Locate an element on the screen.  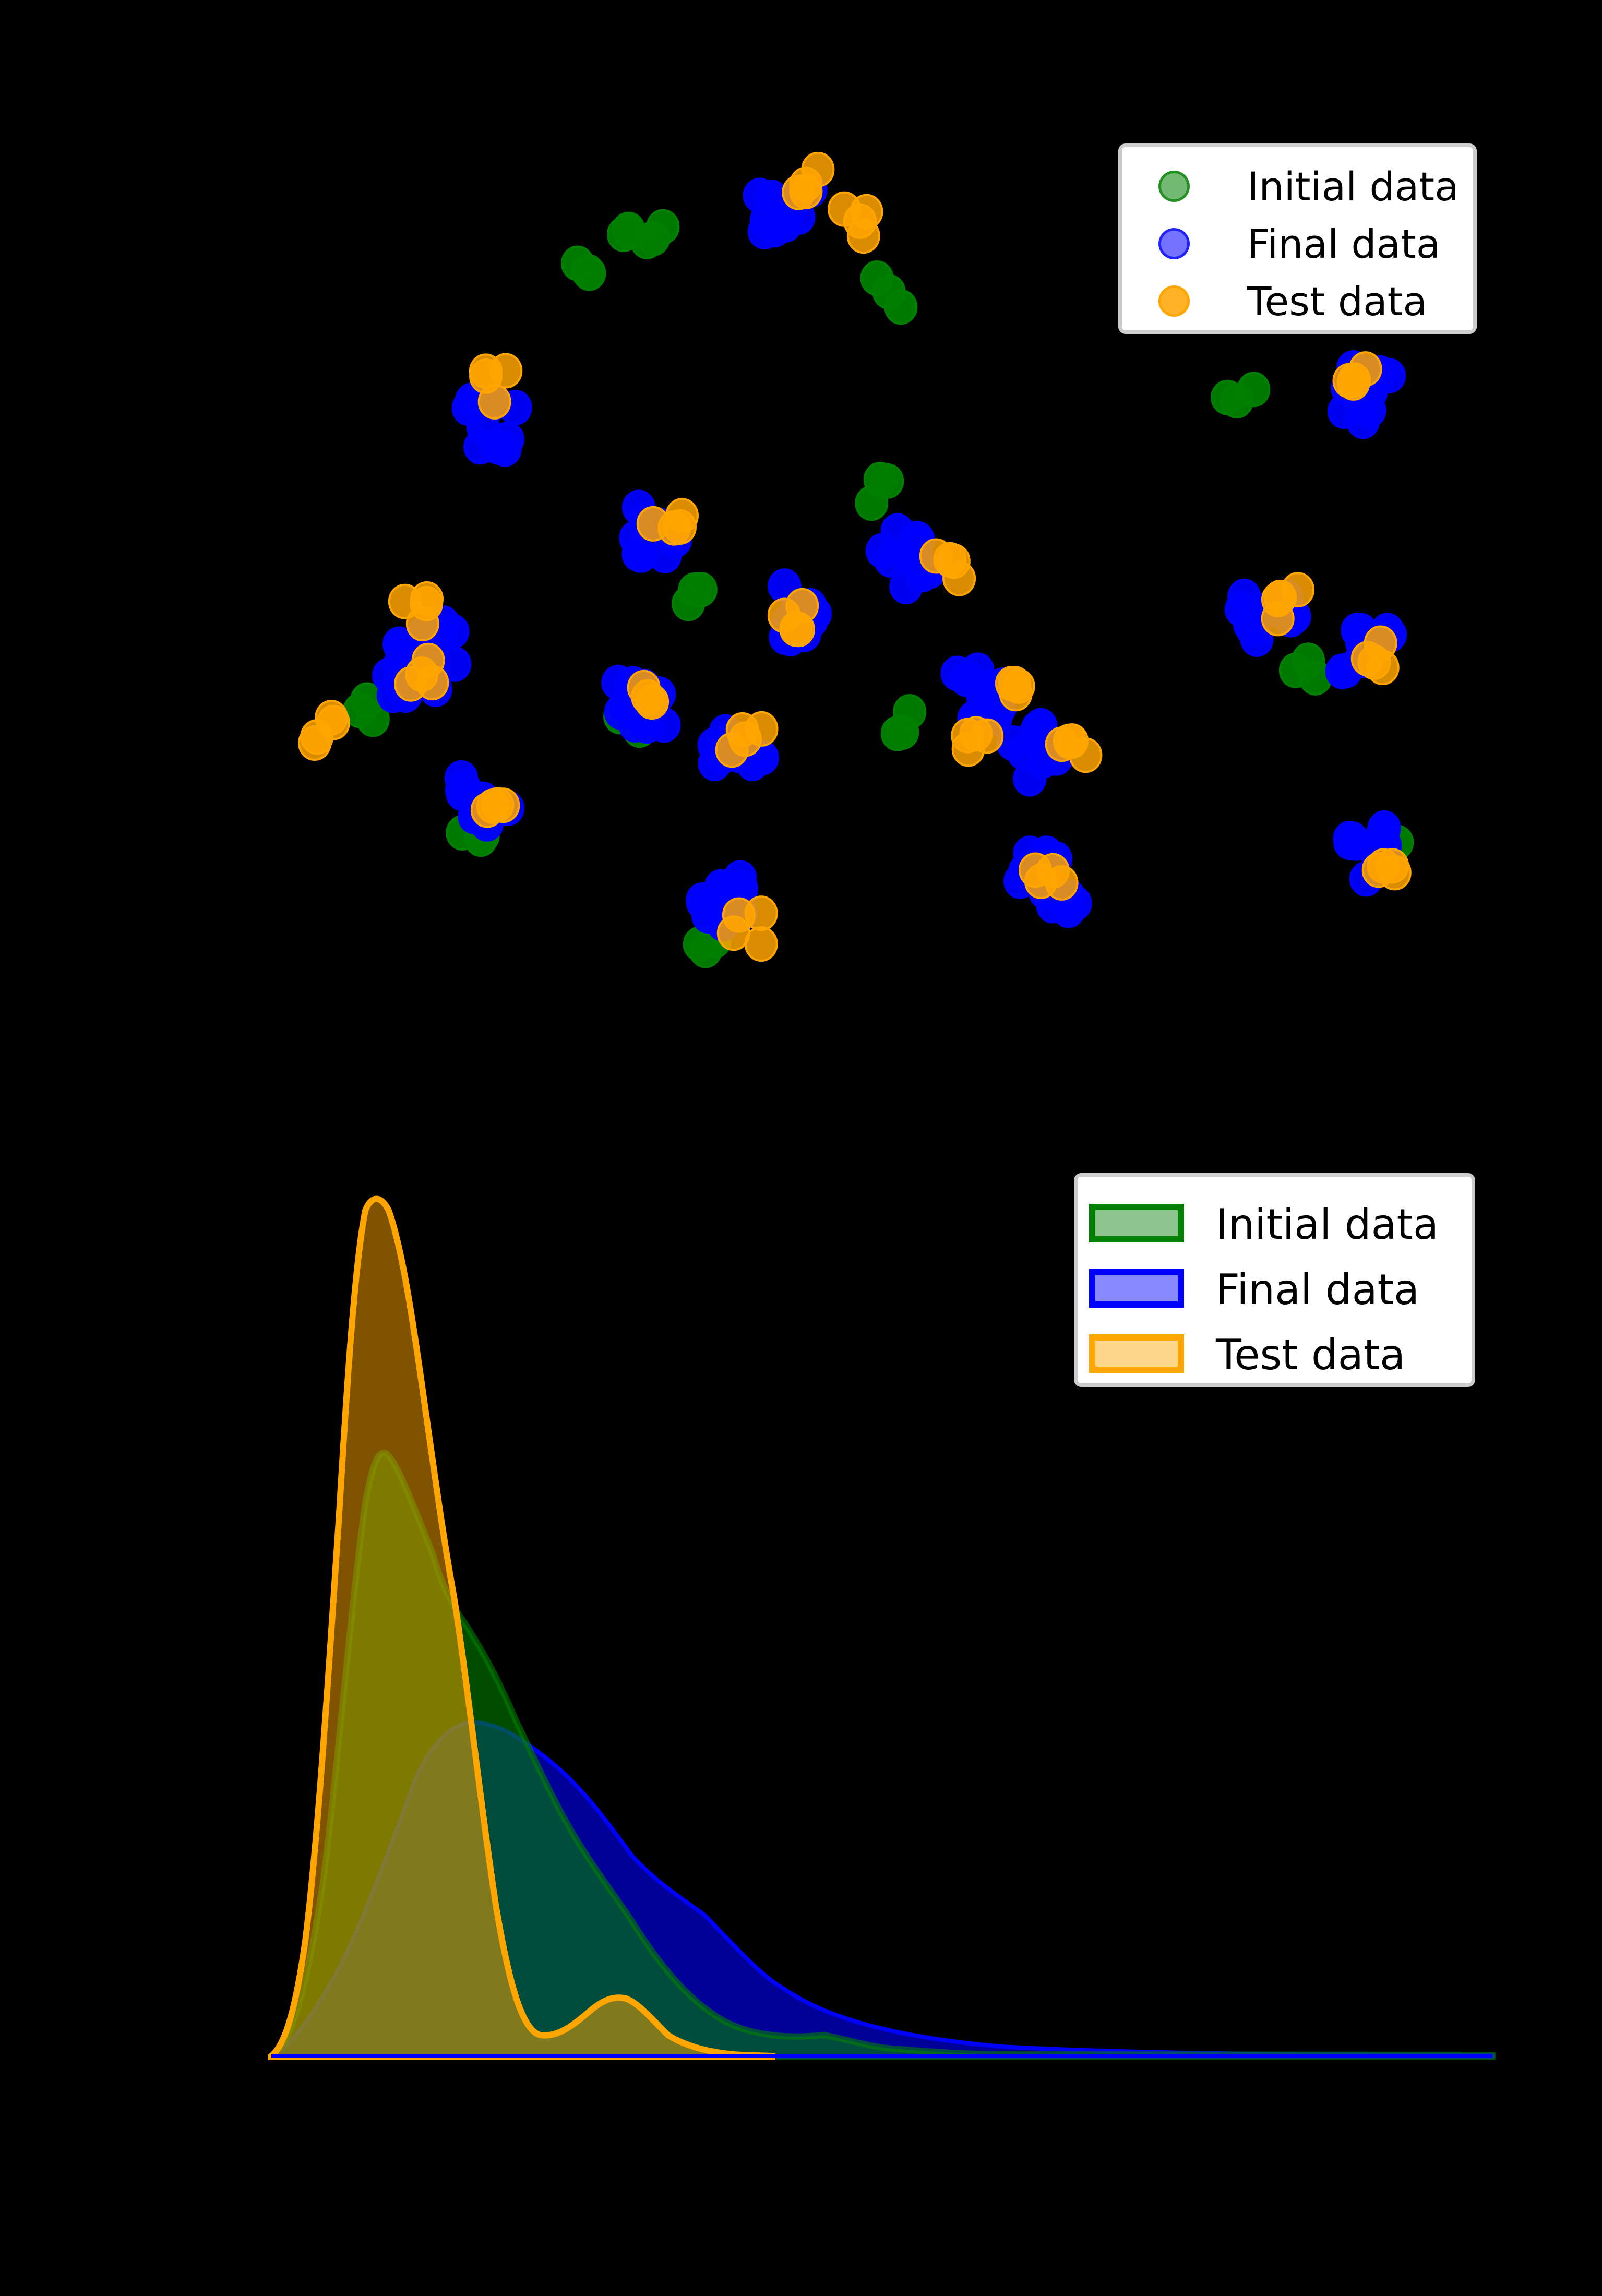
scatter-legend: Initial data Final data Test data is located at coordinates (1298, 239).